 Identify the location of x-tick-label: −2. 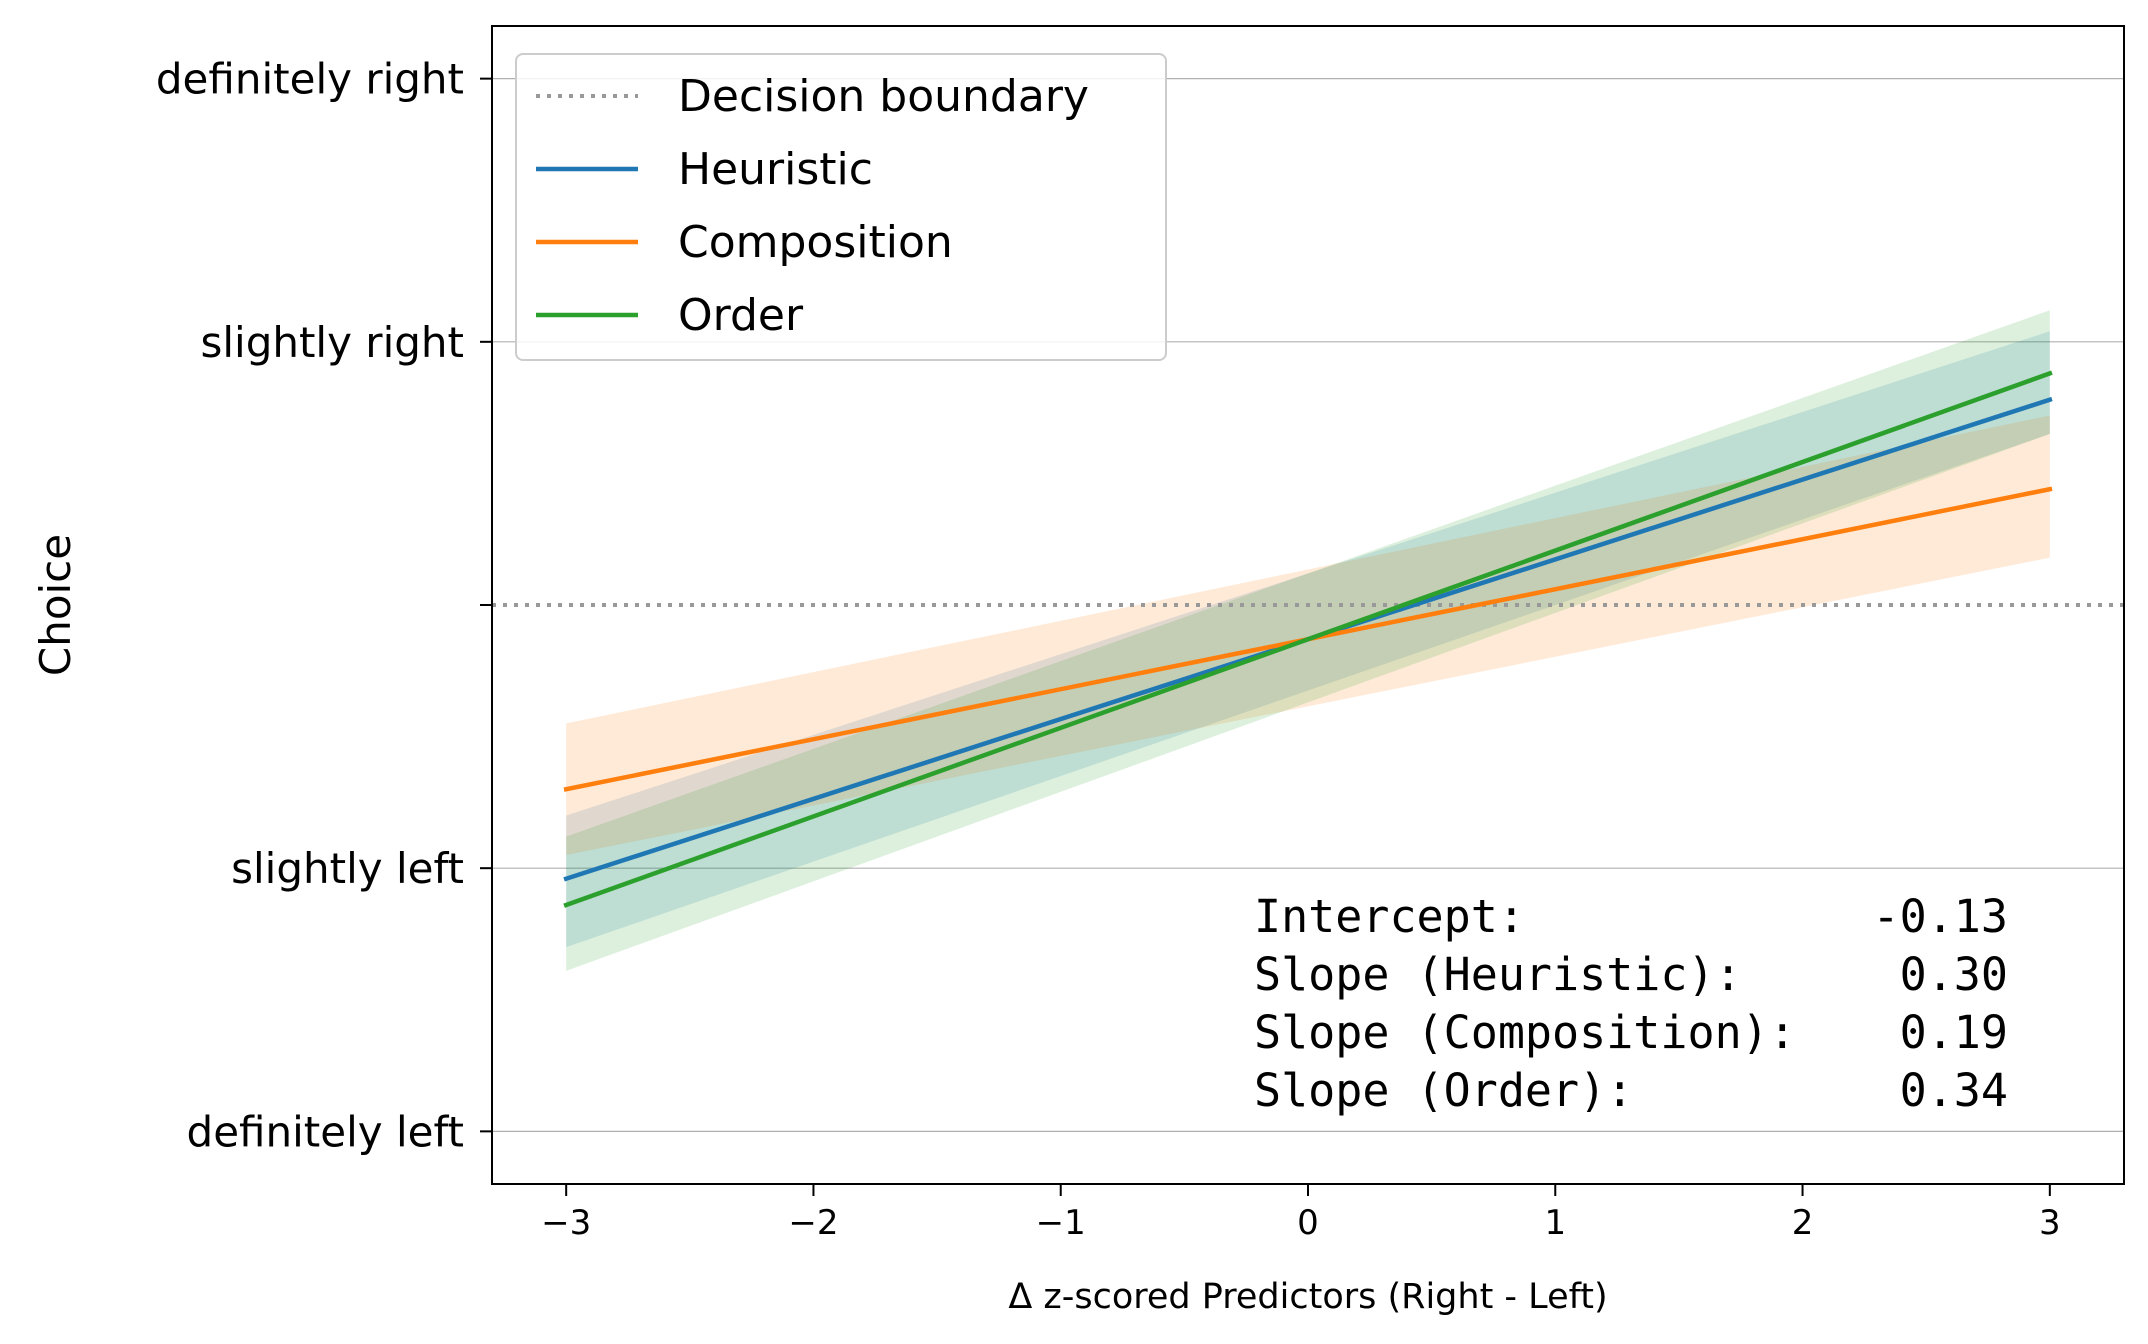
(813, 1223).